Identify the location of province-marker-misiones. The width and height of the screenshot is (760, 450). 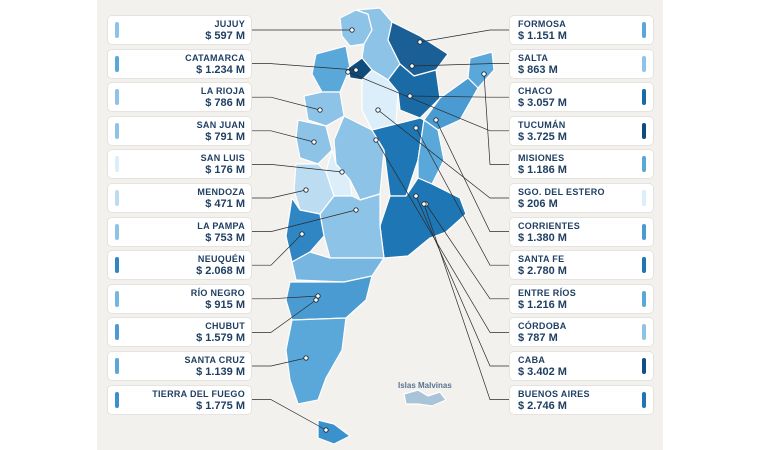
(484, 74).